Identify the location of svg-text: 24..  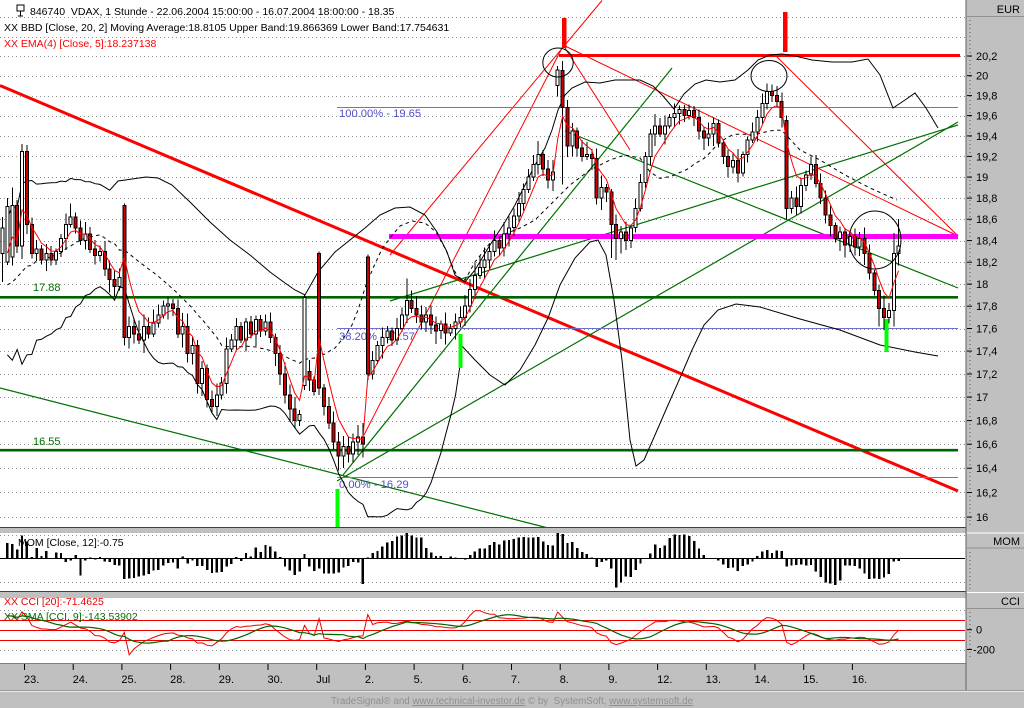
(80, 680).